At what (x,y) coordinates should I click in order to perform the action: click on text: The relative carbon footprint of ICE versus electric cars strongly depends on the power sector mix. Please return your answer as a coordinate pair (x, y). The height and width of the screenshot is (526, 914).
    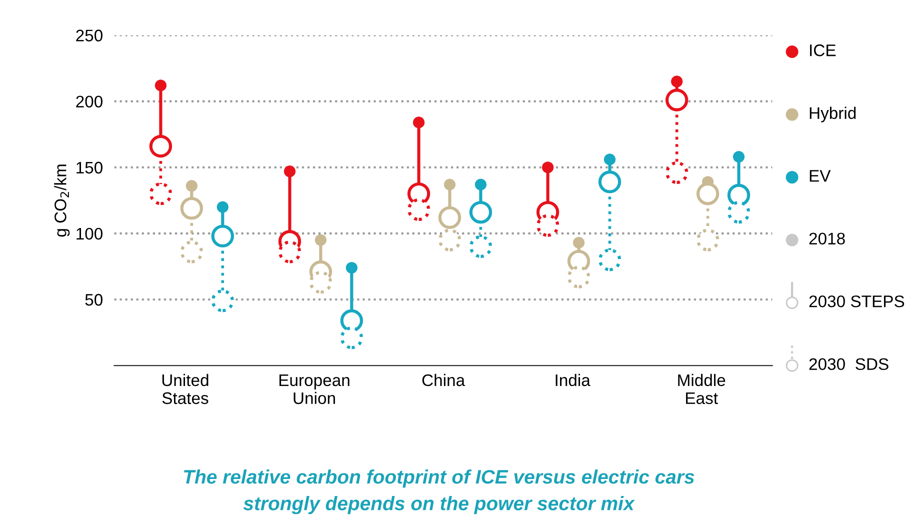
    Looking at the image, I should click on (439, 491).